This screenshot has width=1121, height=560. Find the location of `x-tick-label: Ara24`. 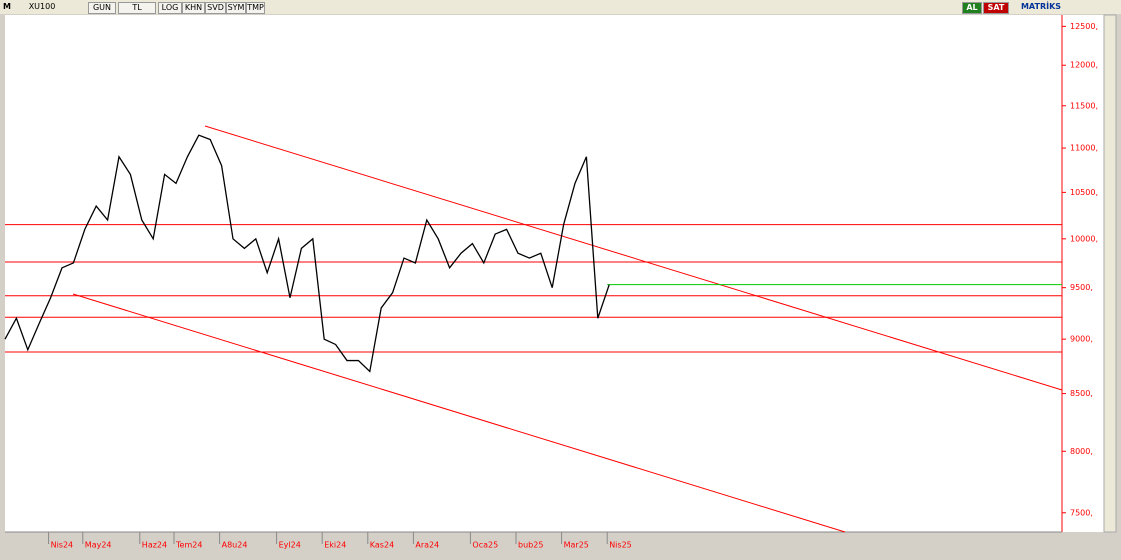

x-tick-label: Ara24 is located at coordinates (427, 545).